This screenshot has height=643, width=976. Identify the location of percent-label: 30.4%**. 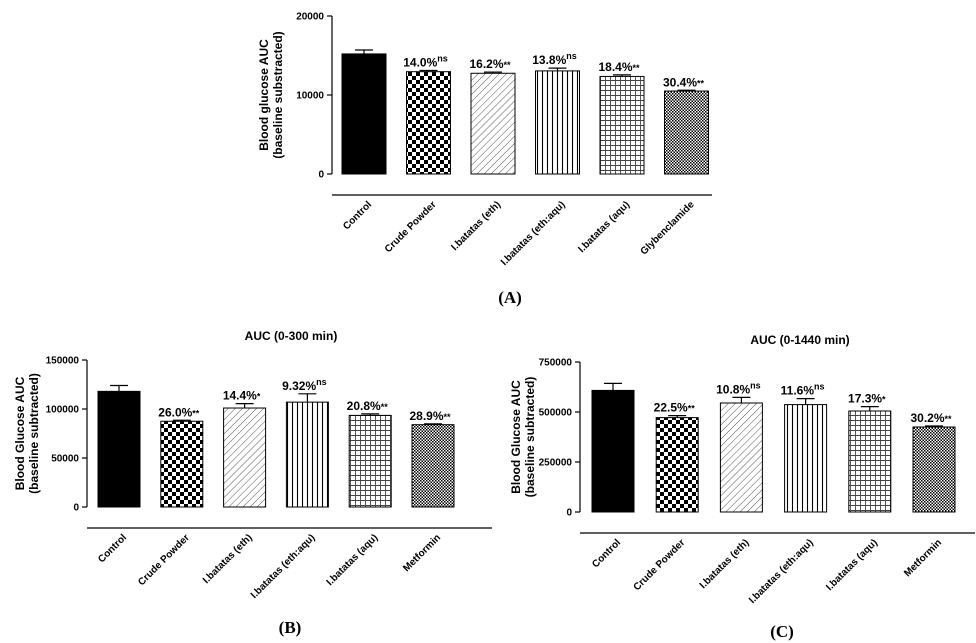
(684, 82).